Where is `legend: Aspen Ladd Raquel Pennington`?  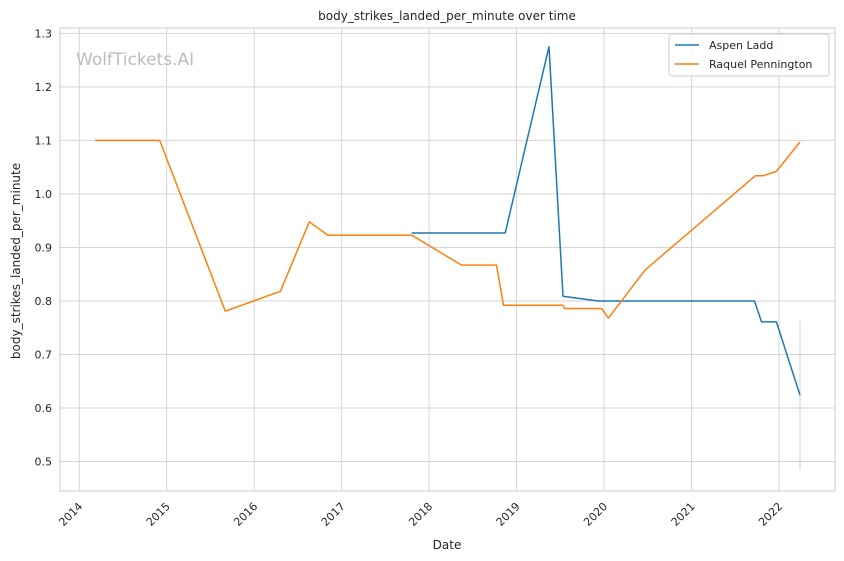
legend: Aspen Ladd Raquel Pennington is located at coordinates (749, 55).